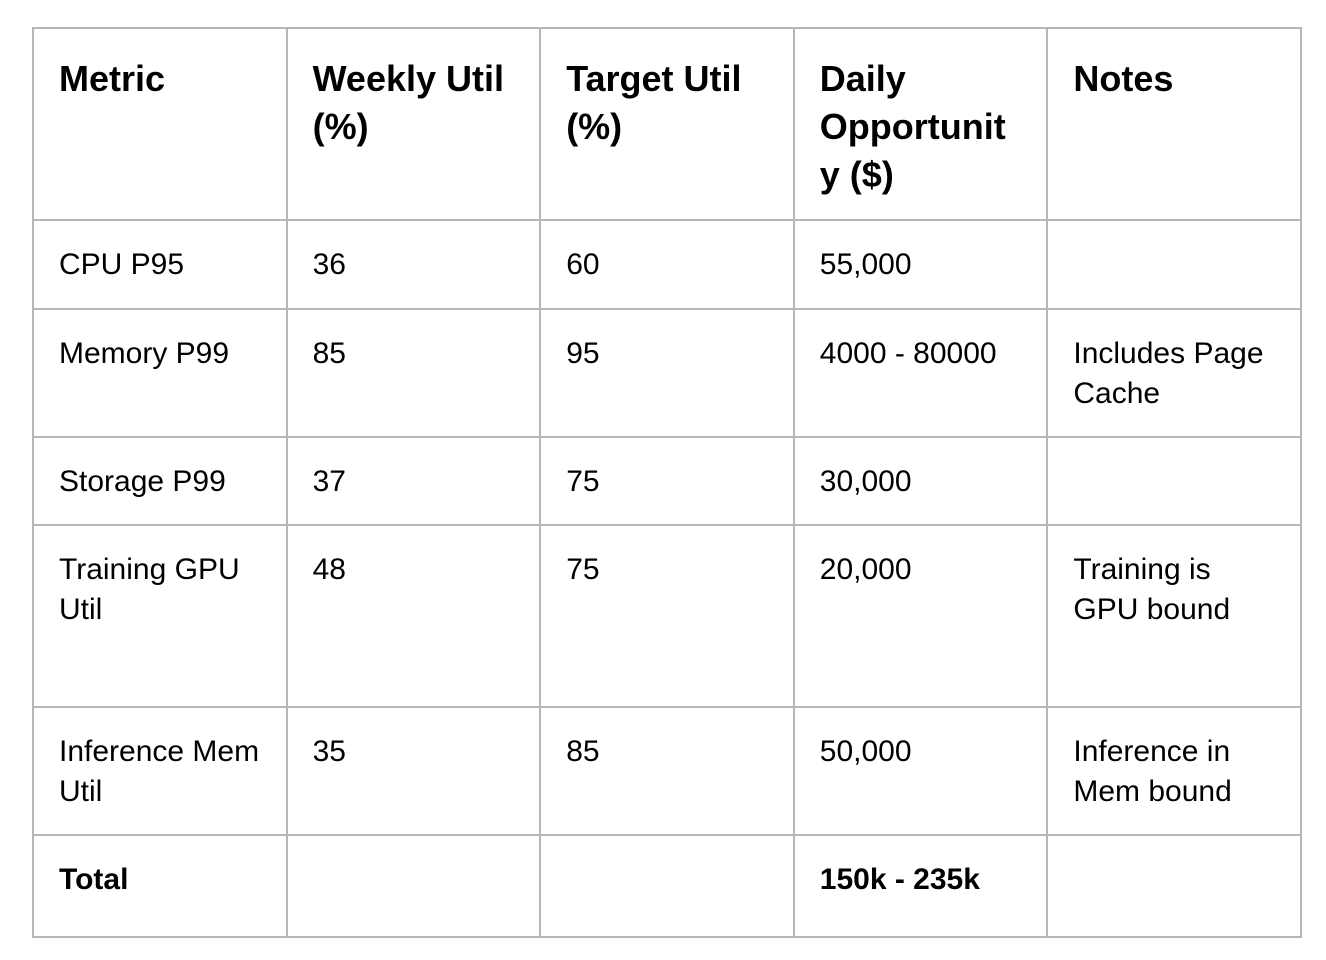  What do you see at coordinates (160, 124) in the screenshot?
I see `header-metric: Metric` at bounding box center [160, 124].